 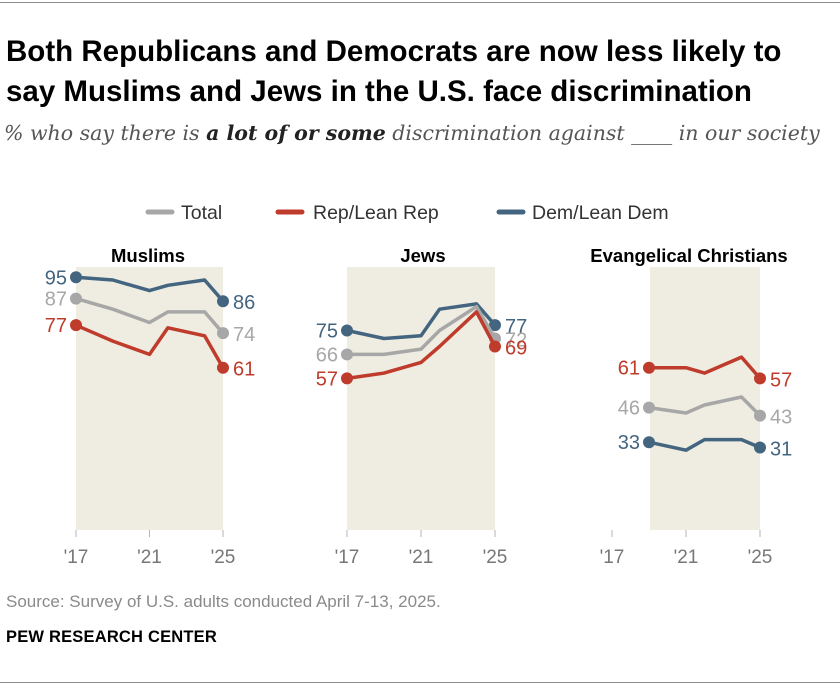 What do you see at coordinates (149, 346) in the screenshot?
I see `series-line-muslims-rep-lean-rep` at bounding box center [149, 346].